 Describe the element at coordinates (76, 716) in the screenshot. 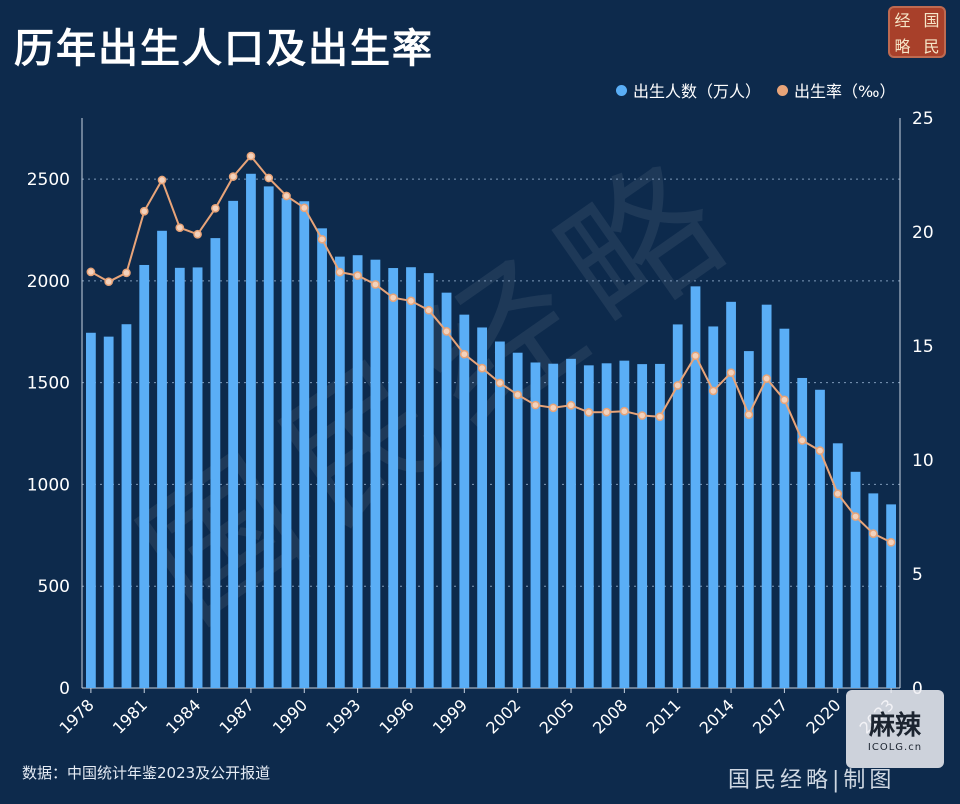

I see `x-tick-label: 1978` at that location.